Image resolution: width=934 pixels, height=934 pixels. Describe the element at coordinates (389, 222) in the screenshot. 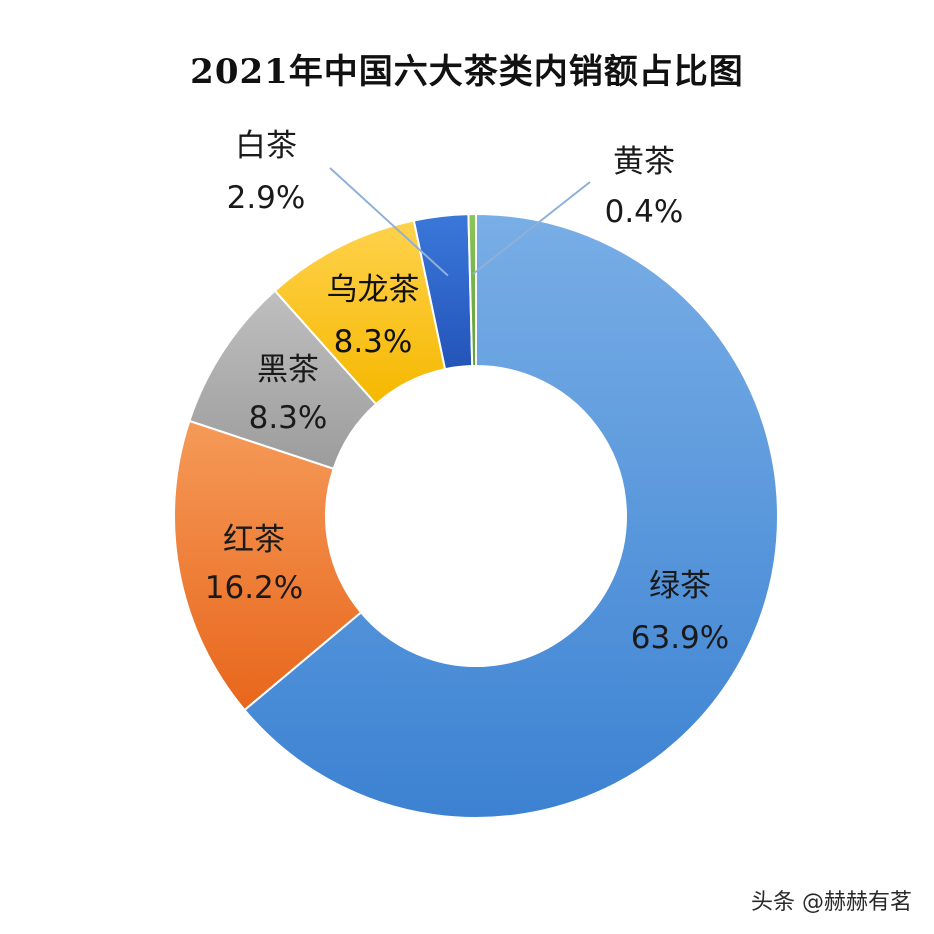

I see `leader-line-white-tea` at that location.